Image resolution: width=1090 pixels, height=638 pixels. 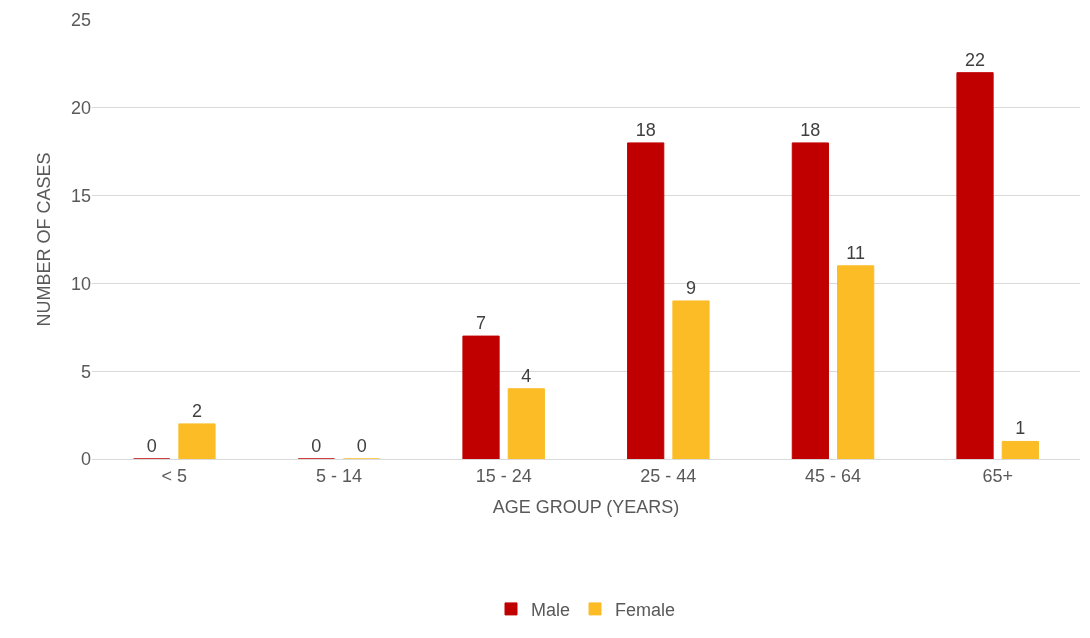 What do you see at coordinates (44, 239) in the screenshot?
I see `y-axis-title: NUMBER OF CASES` at bounding box center [44, 239].